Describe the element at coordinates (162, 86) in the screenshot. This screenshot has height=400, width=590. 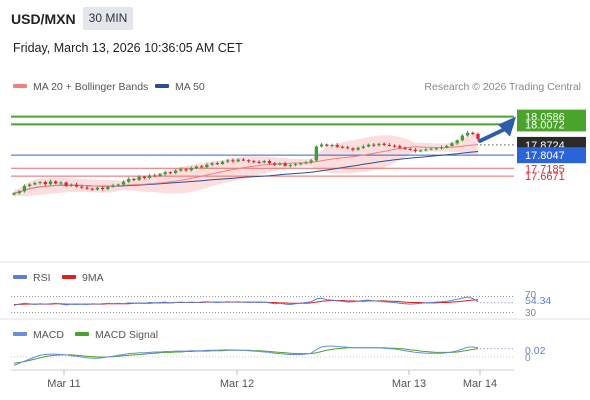
I see `ma50-legend-swatch` at that location.